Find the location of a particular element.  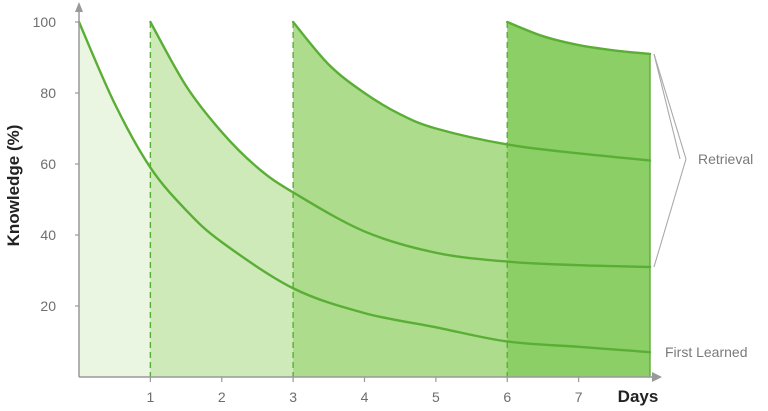

y-axis-title: Knowledge (%) is located at coordinates (13, 186).